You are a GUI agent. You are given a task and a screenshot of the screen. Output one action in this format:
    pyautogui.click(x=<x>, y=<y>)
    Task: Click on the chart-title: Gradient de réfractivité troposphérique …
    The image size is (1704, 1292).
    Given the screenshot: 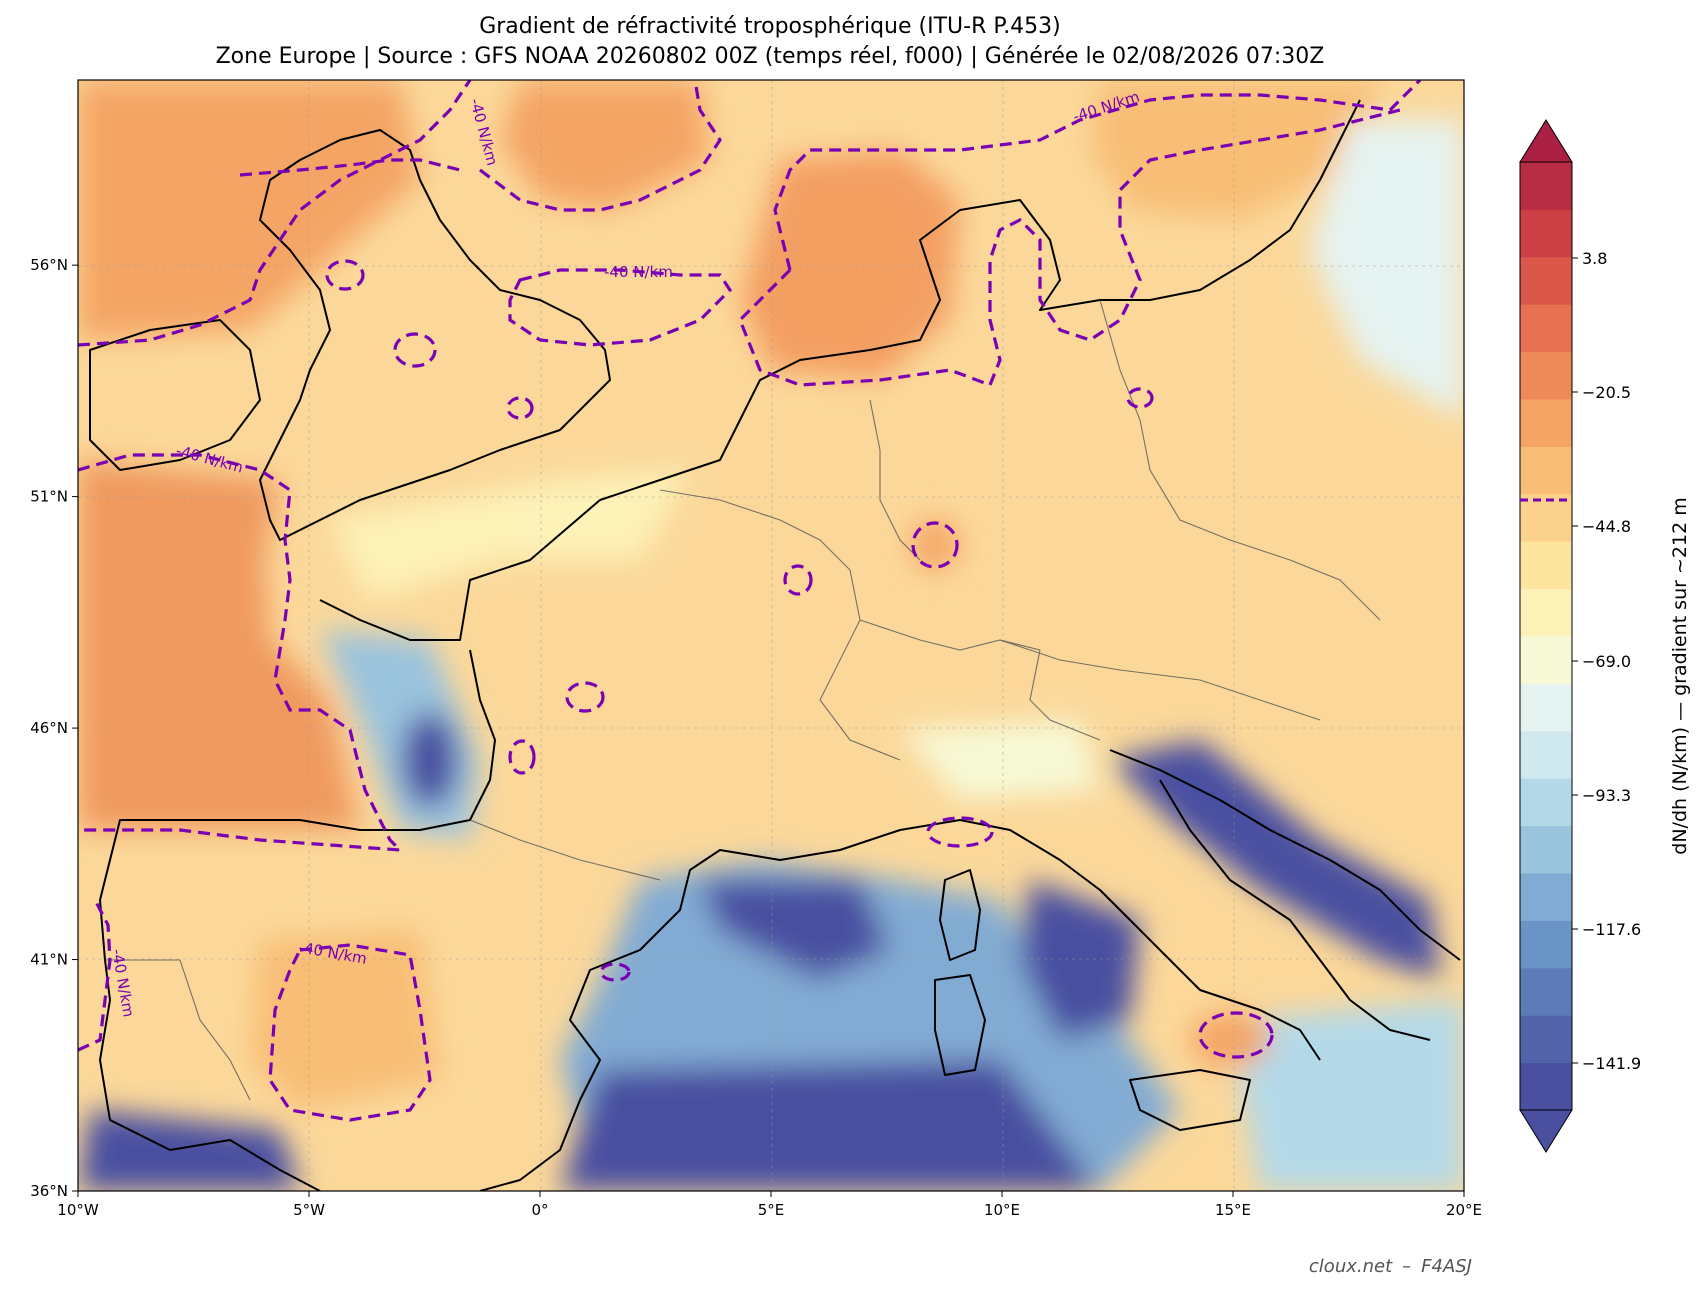 What is the action you would take?
    pyautogui.click(x=770, y=26)
    